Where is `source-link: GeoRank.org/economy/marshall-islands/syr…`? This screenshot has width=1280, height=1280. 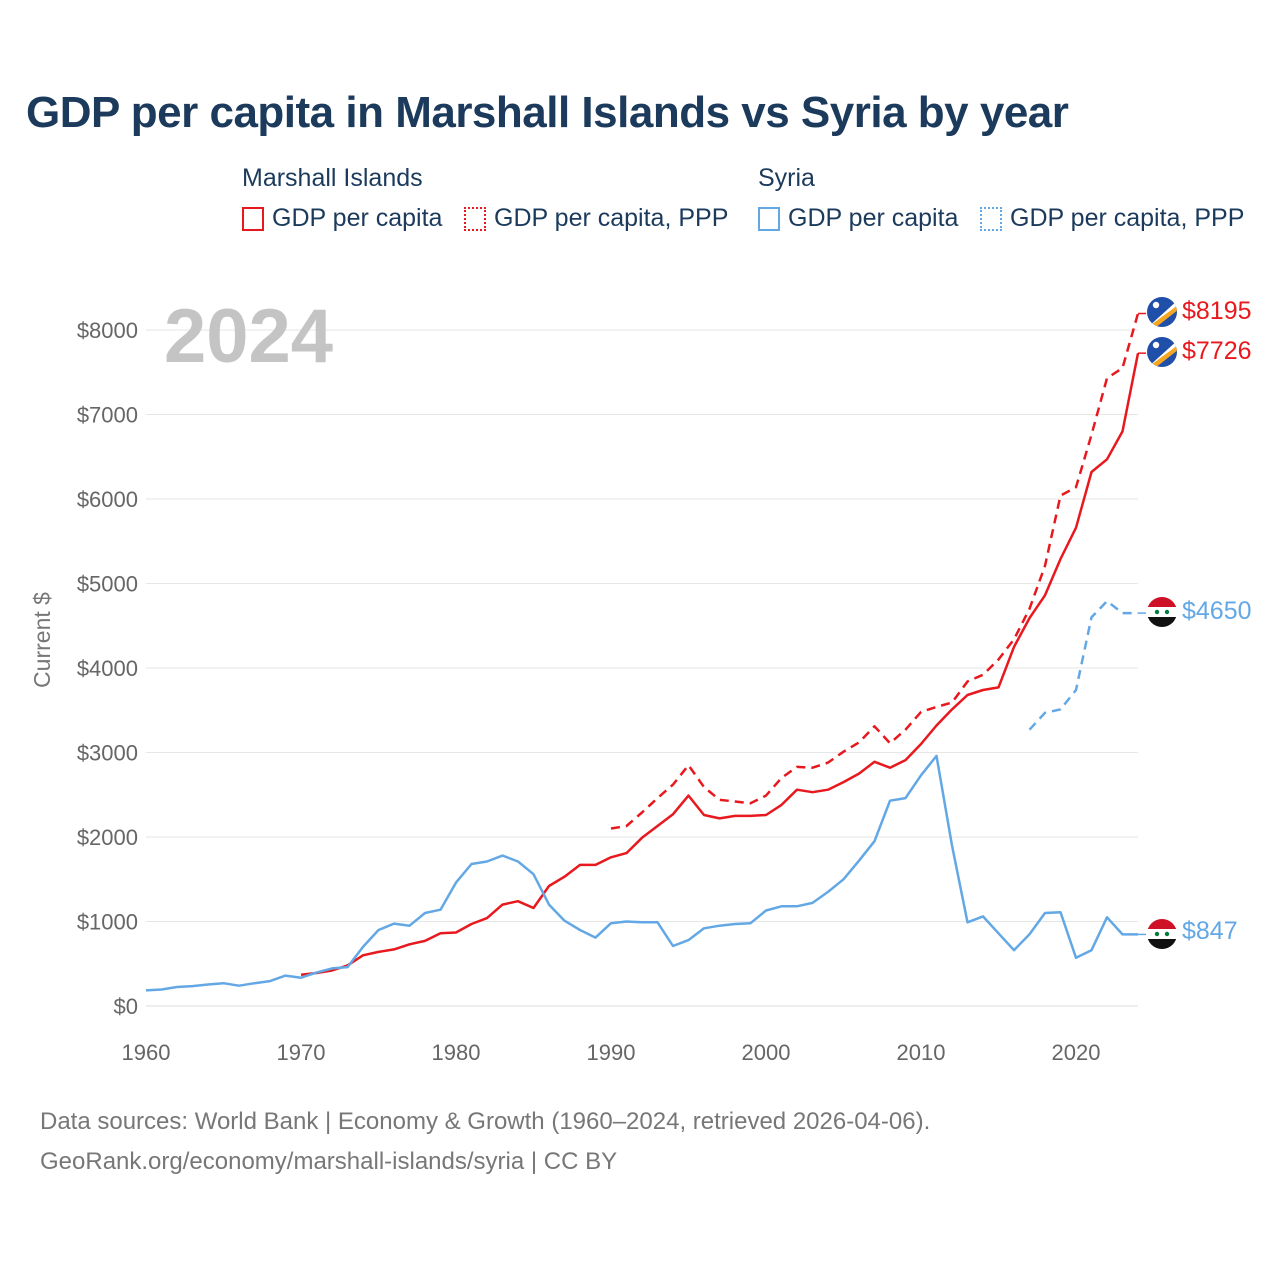
source-link: GeoRank.org/economy/marshall-islands/syr… is located at coordinates (329, 1161).